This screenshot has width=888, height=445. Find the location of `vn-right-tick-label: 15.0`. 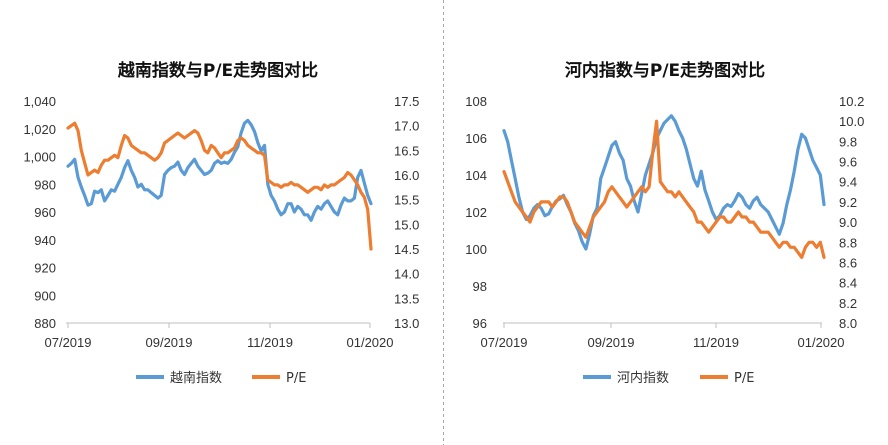

vn-right-tick-label: 15.0 is located at coordinates (406, 224).